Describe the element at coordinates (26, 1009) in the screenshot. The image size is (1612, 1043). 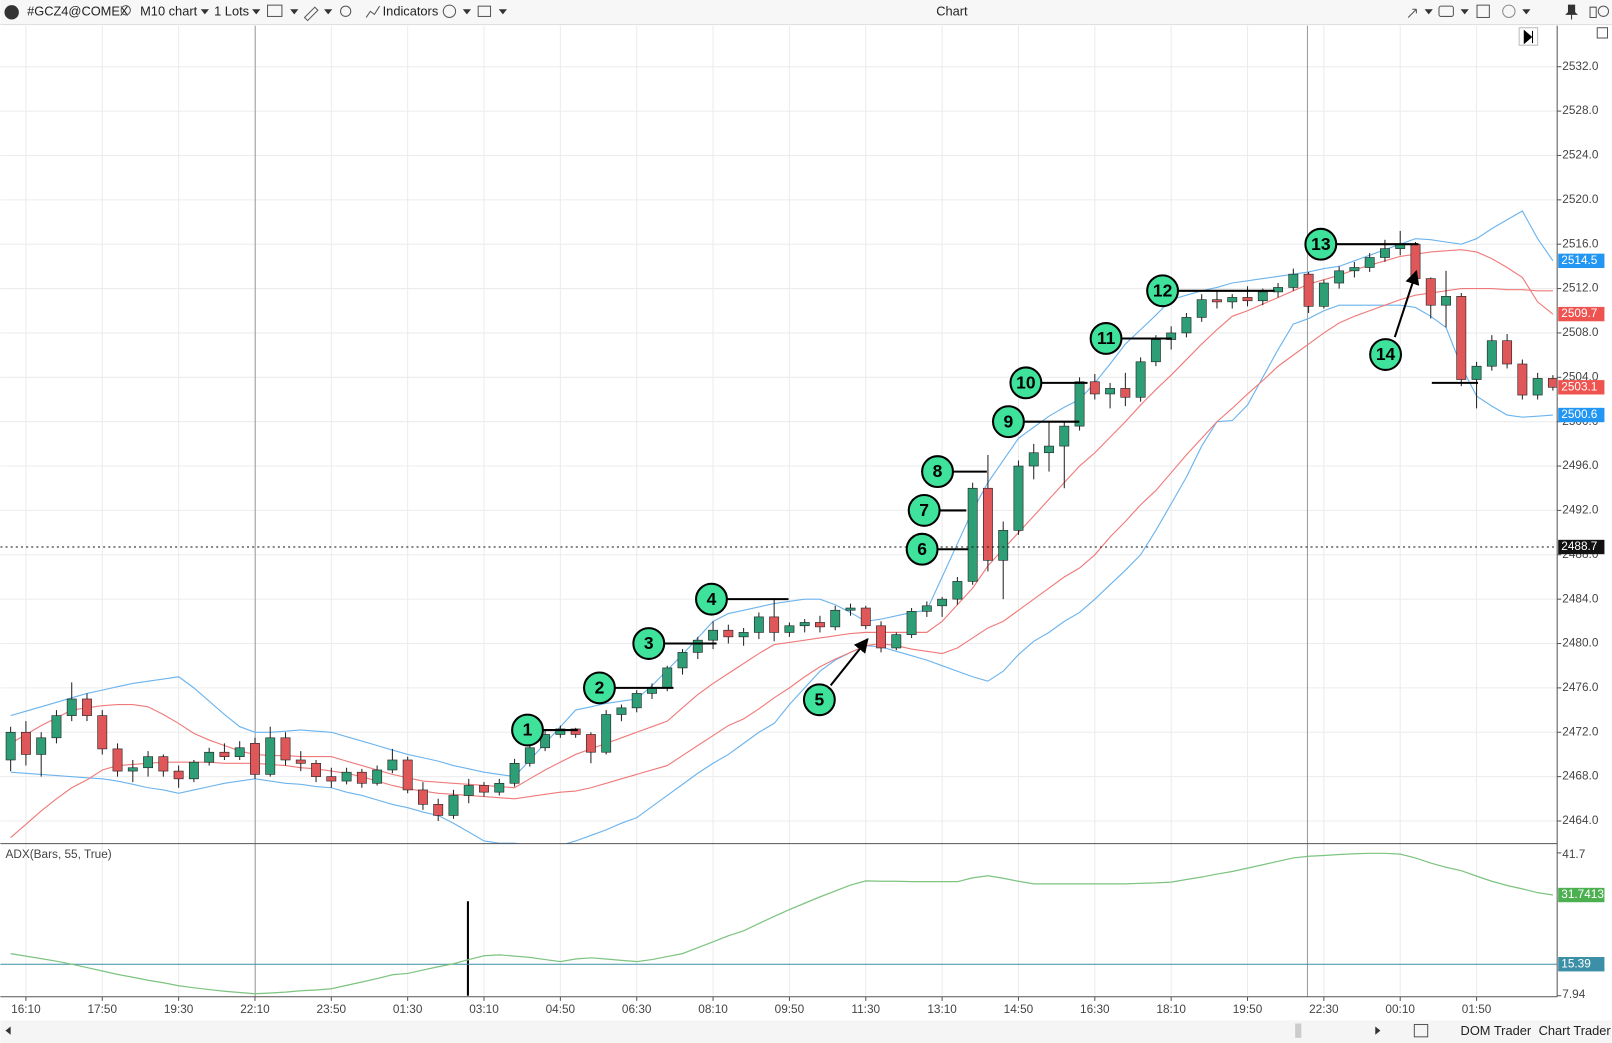
I see `x-tick-label: 16:10` at that location.